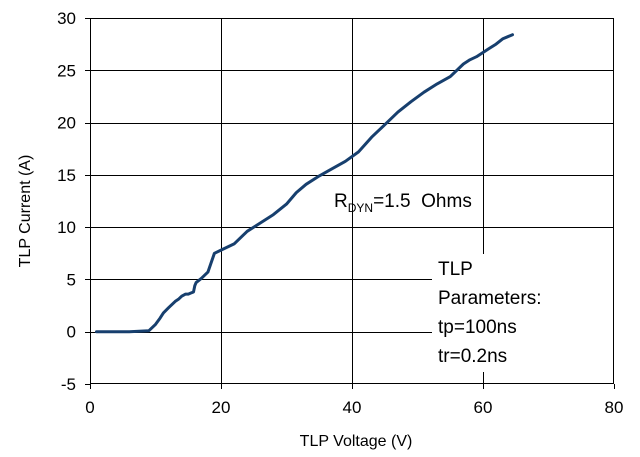 The image size is (640, 457). What do you see at coordinates (422, 201) in the screenshot?
I see `rdyn-value: =1.5 Ohms` at bounding box center [422, 201].